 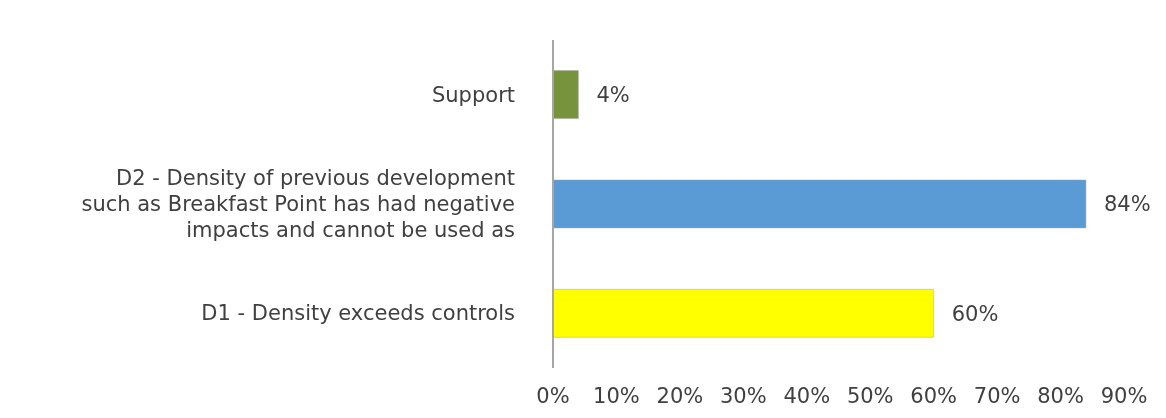 I want to click on x-tick-label: 70%, so click(x=997, y=395).